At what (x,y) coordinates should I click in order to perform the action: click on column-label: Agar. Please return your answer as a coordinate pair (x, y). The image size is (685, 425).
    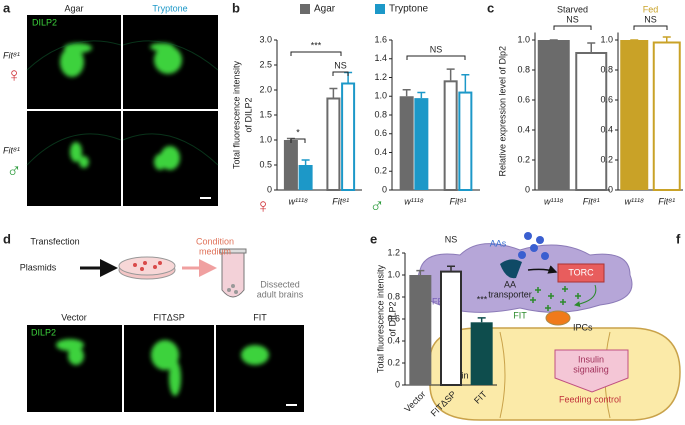
    Looking at the image, I should click on (73, 8).